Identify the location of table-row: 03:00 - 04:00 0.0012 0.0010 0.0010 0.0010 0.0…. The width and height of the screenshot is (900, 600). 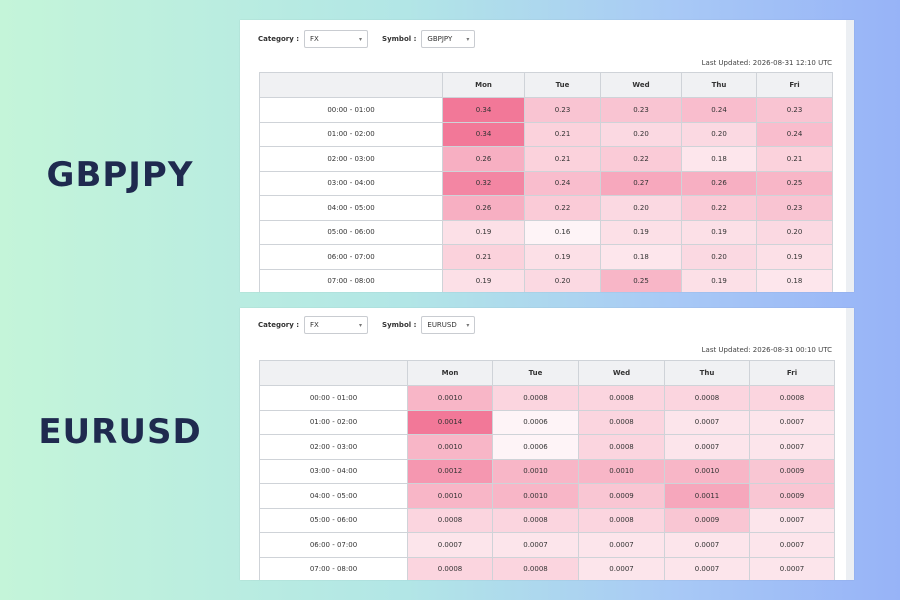
(547, 471).